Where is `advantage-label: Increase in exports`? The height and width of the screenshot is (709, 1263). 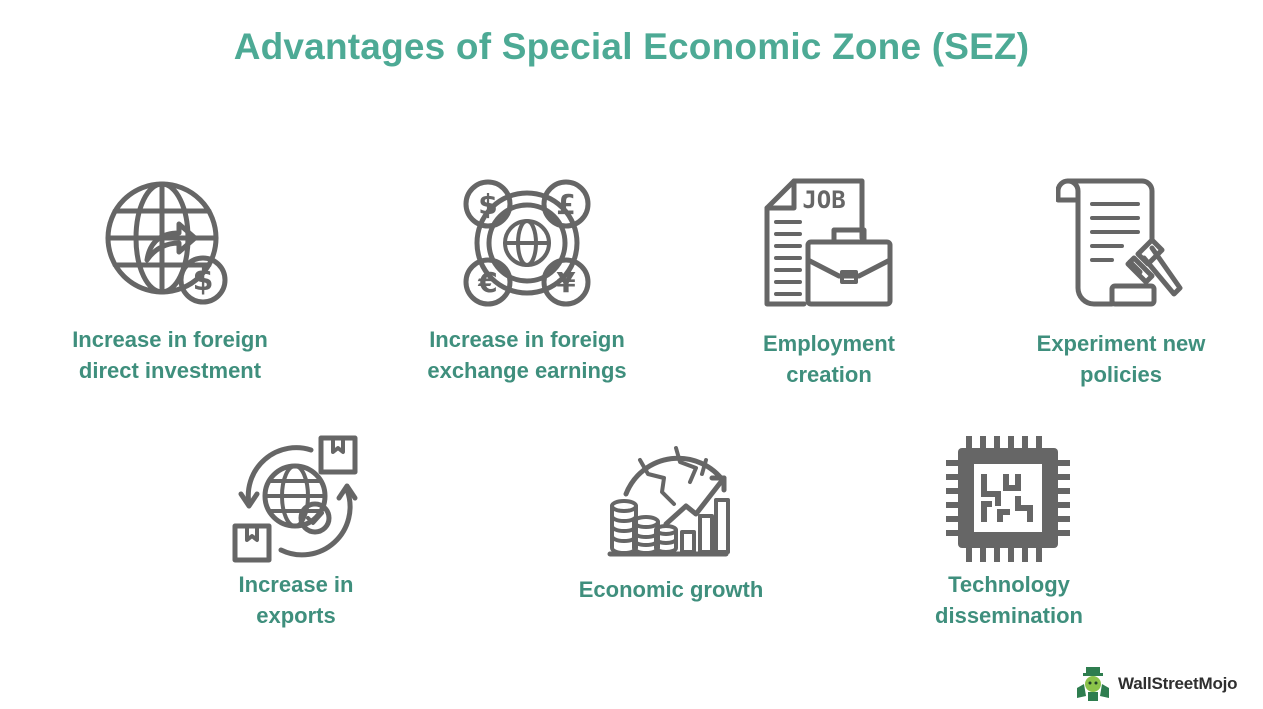 advantage-label: Increase in exports is located at coordinates (296, 600).